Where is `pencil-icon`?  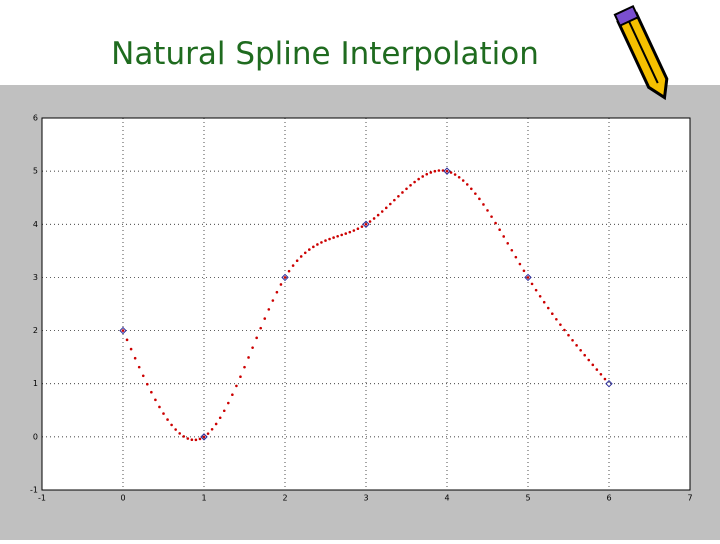
pencil-icon is located at coordinates (641, 53).